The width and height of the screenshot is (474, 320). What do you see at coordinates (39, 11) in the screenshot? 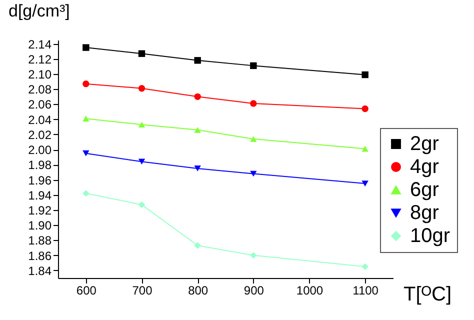
I see `y-axis-title: d[g/cm³]` at bounding box center [39, 11].